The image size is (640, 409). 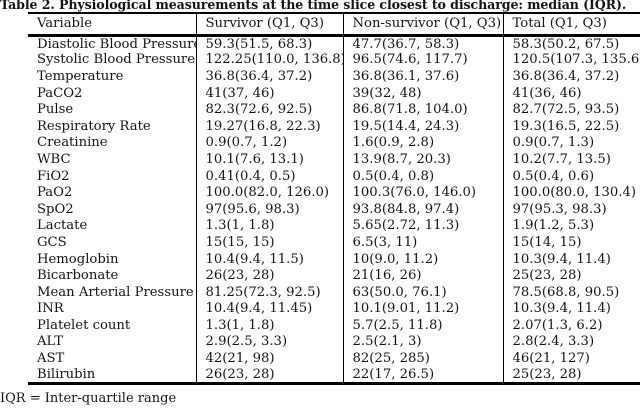 I want to click on variable-cell: Platelet count, so click(x=112, y=325).